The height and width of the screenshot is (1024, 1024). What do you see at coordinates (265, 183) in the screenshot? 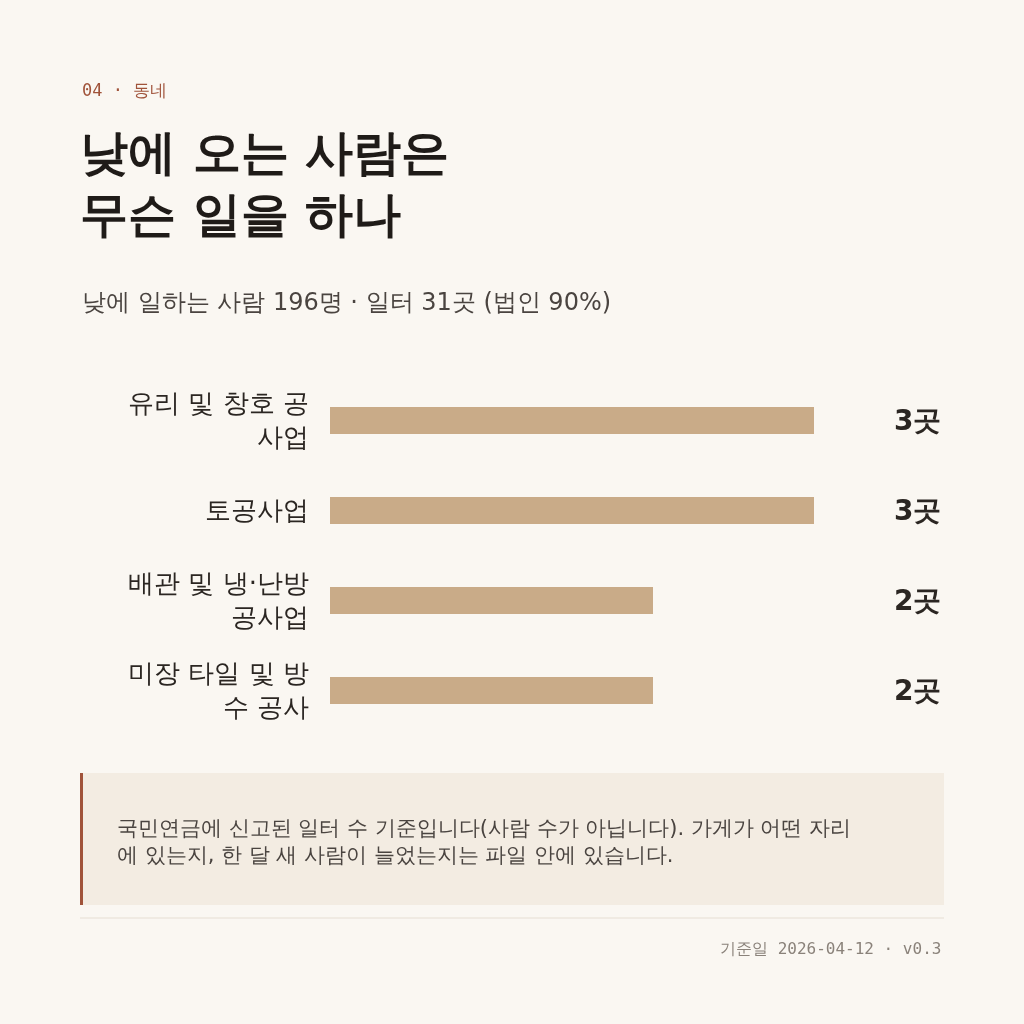
I see `chart-title: 낮에 오는 사람은 무슨 일을 하나` at bounding box center [265, 183].